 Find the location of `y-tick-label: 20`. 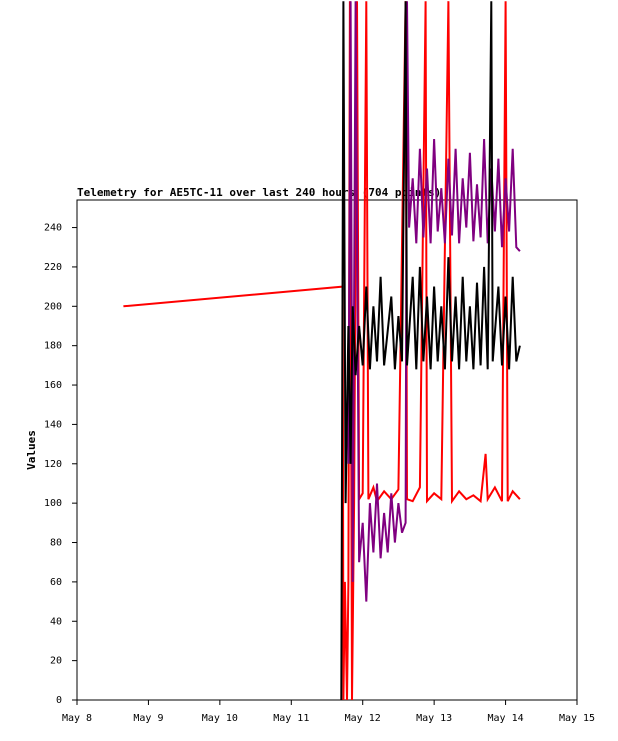

y-tick-label: 20 is located at coordinates (56, 661).